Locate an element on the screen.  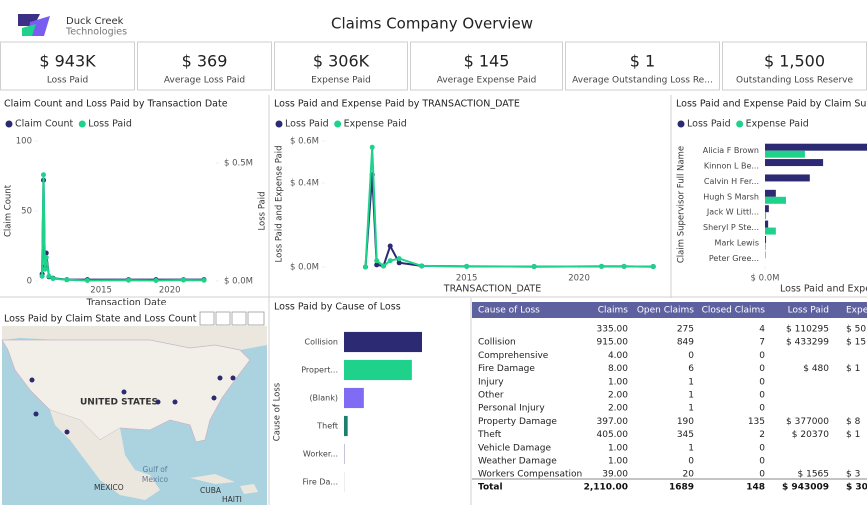
table-cell: $ 433299 is located at coordinates (807, 343).